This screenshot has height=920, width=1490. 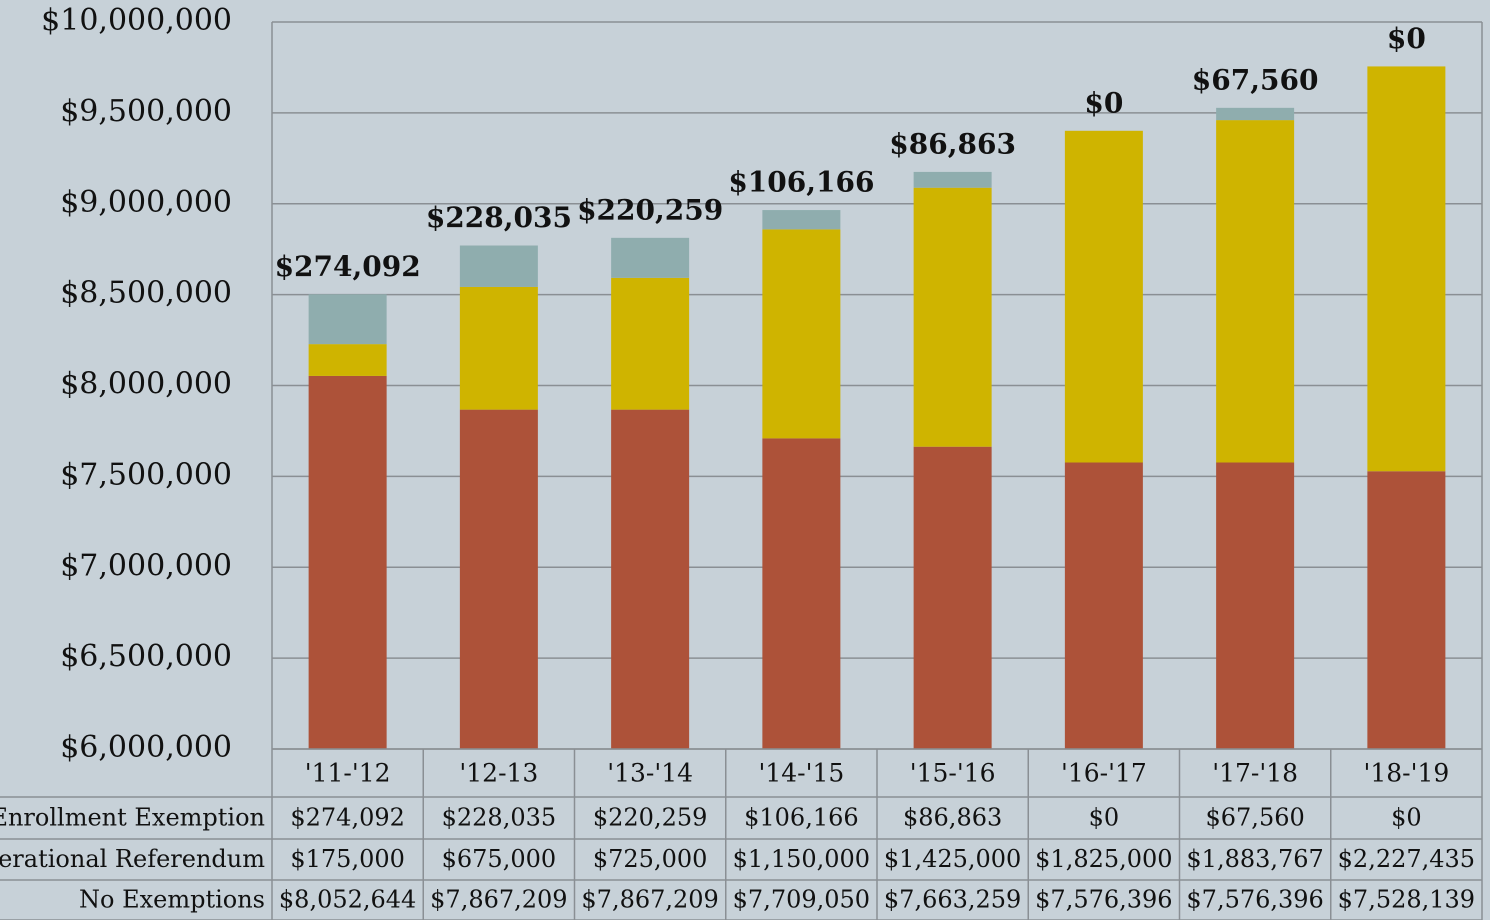 I want to click on table-cell: $274,092, so click(x=347, y=818).